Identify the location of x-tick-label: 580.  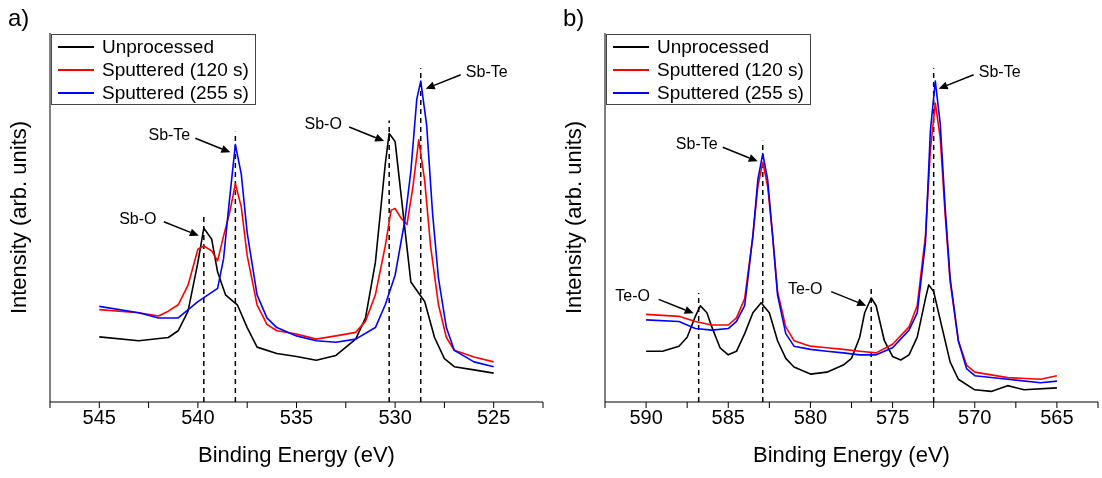
(810, 417).